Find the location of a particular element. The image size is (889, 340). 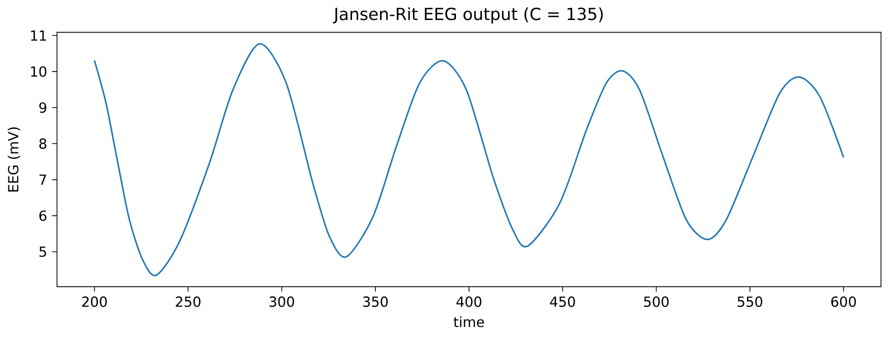

y-tick-label: 6 is located at coordinates (42, 215).